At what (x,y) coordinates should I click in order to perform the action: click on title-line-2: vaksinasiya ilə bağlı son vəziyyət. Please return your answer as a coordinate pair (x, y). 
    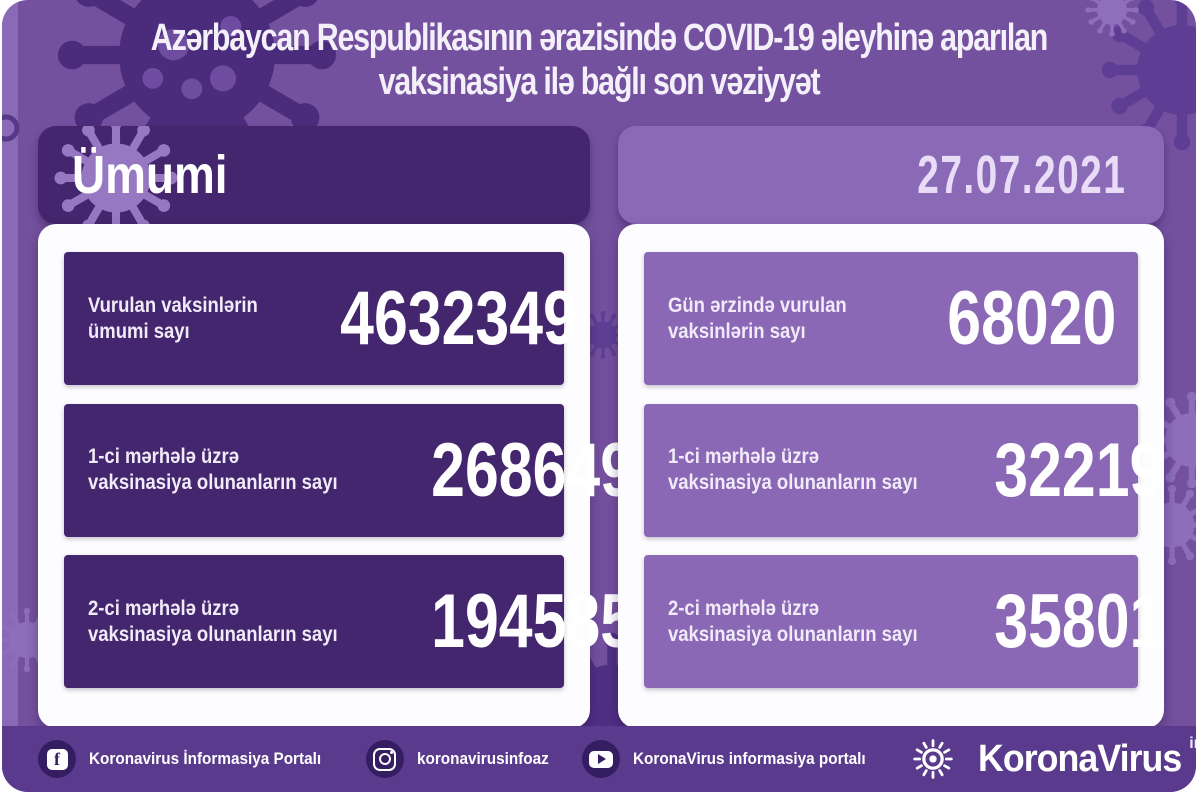
    Looking at the image, I should click on (599, 82).